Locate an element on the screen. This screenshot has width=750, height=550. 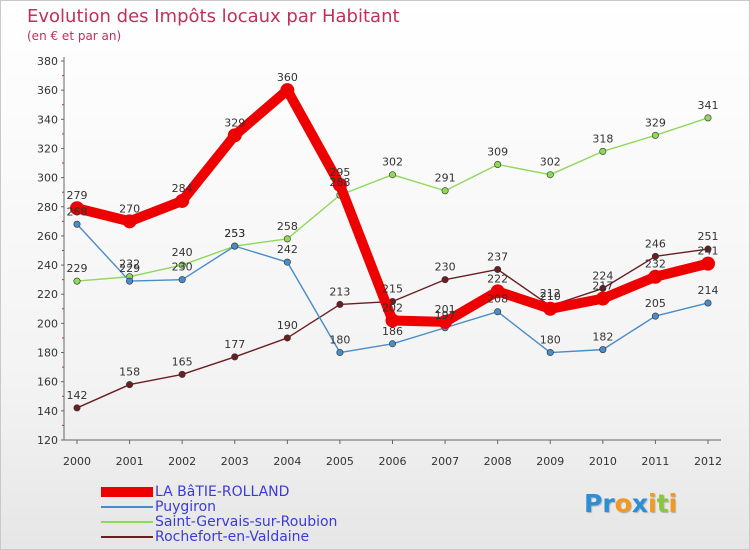
data-label: 284 is located at coordinates (182, 188).